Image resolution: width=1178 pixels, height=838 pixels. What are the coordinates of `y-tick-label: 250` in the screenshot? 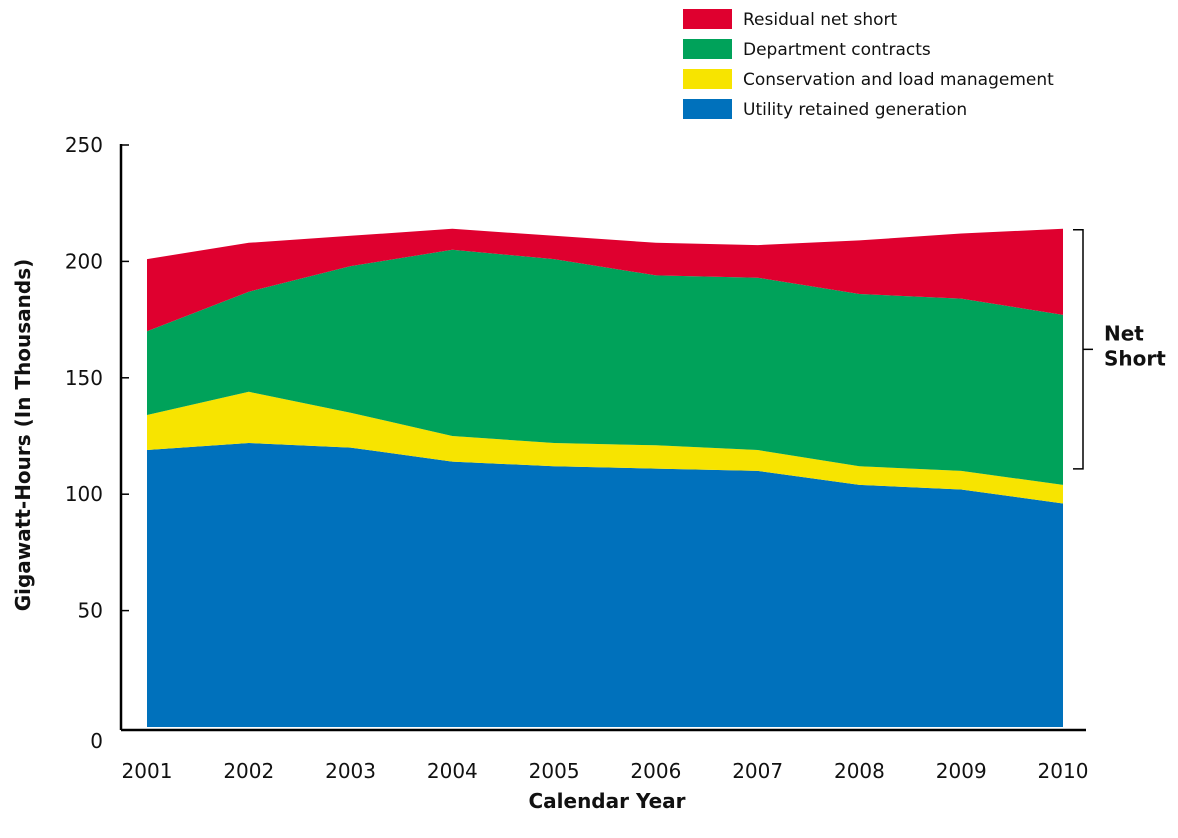 It's located at (84, 145).